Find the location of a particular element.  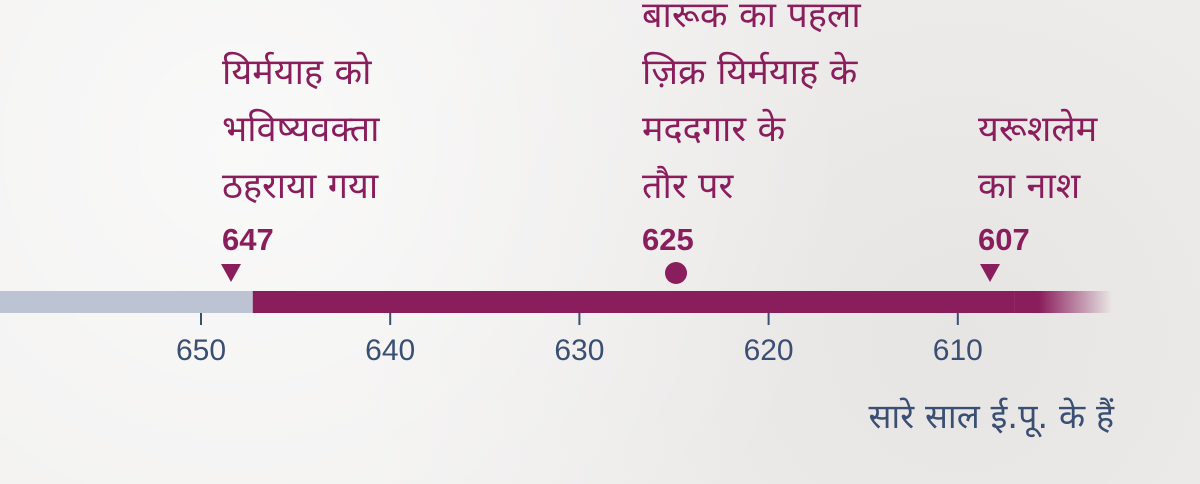

event-label-line: भविष्यवक्ता is located at coordinates (301, 129).